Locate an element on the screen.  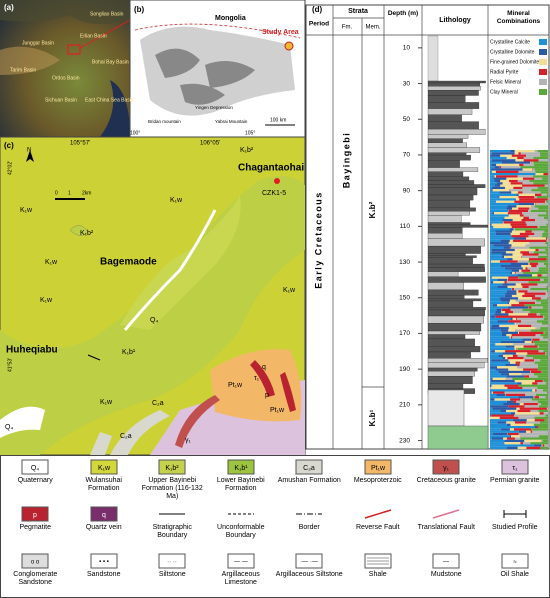
study-area is located at coordinates (289, 46).